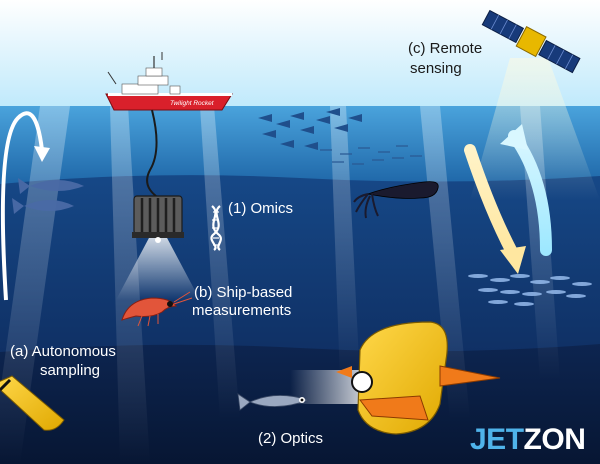  Describe the element at coordinates (554, 439) in the screenshot. I see `logo-part-2: ZON` at that location.